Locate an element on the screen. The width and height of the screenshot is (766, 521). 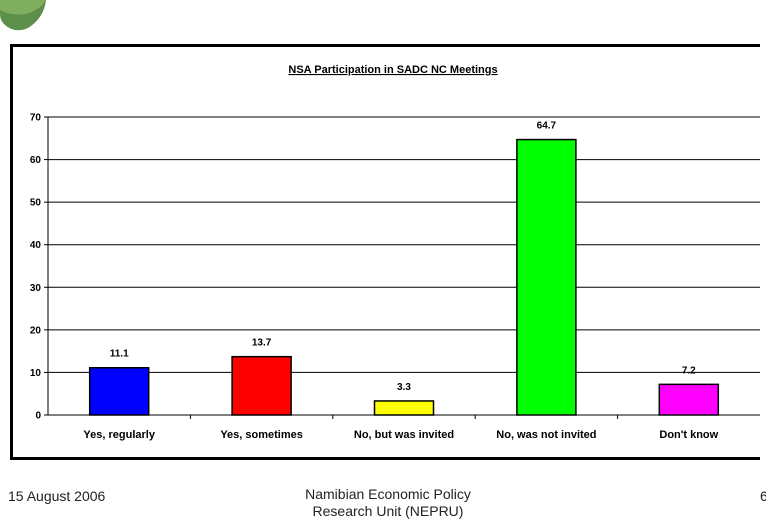
footer-org-line1: Namibian Economic Policy is located at coordinates (388, 494).